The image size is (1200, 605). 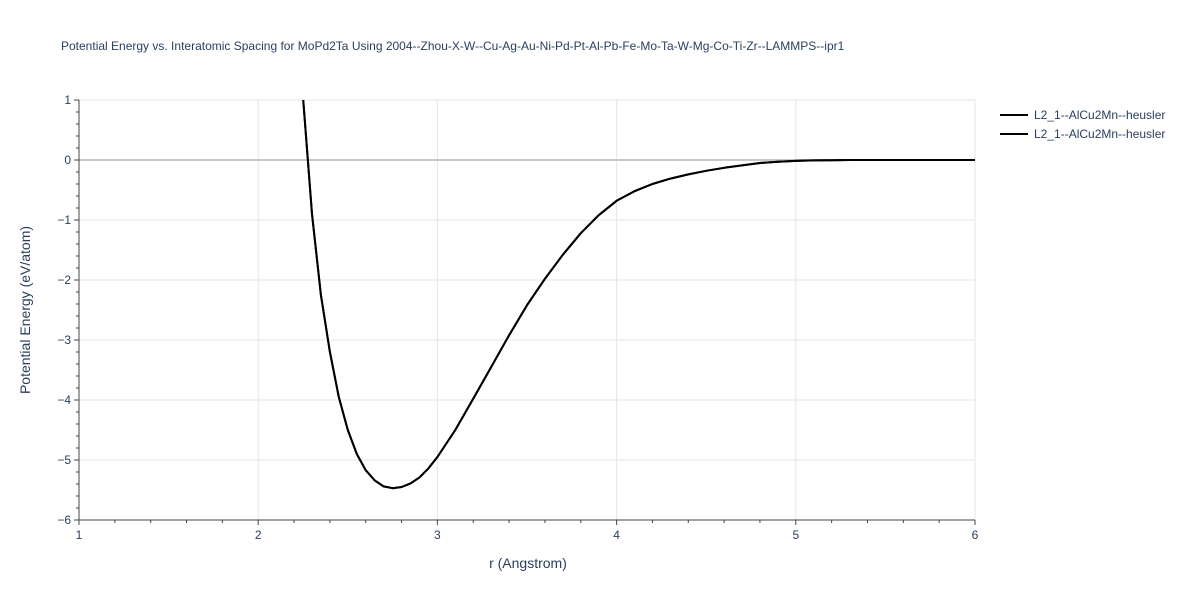 What do you see at coordinates (25, 310) in the screenshot?
I see `y-axis-label: Potential Energy (eV/atom)` at bounding box center [25, 310].